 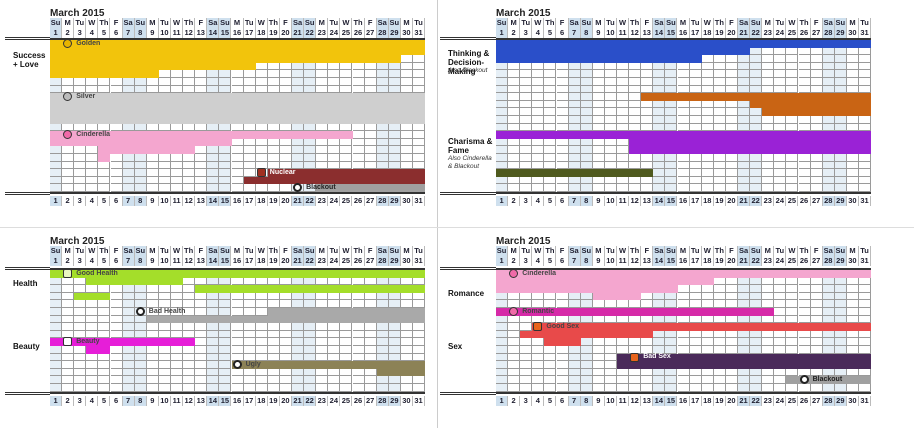 I want to click on series-label: Romantic, so click(x=538, y=311).